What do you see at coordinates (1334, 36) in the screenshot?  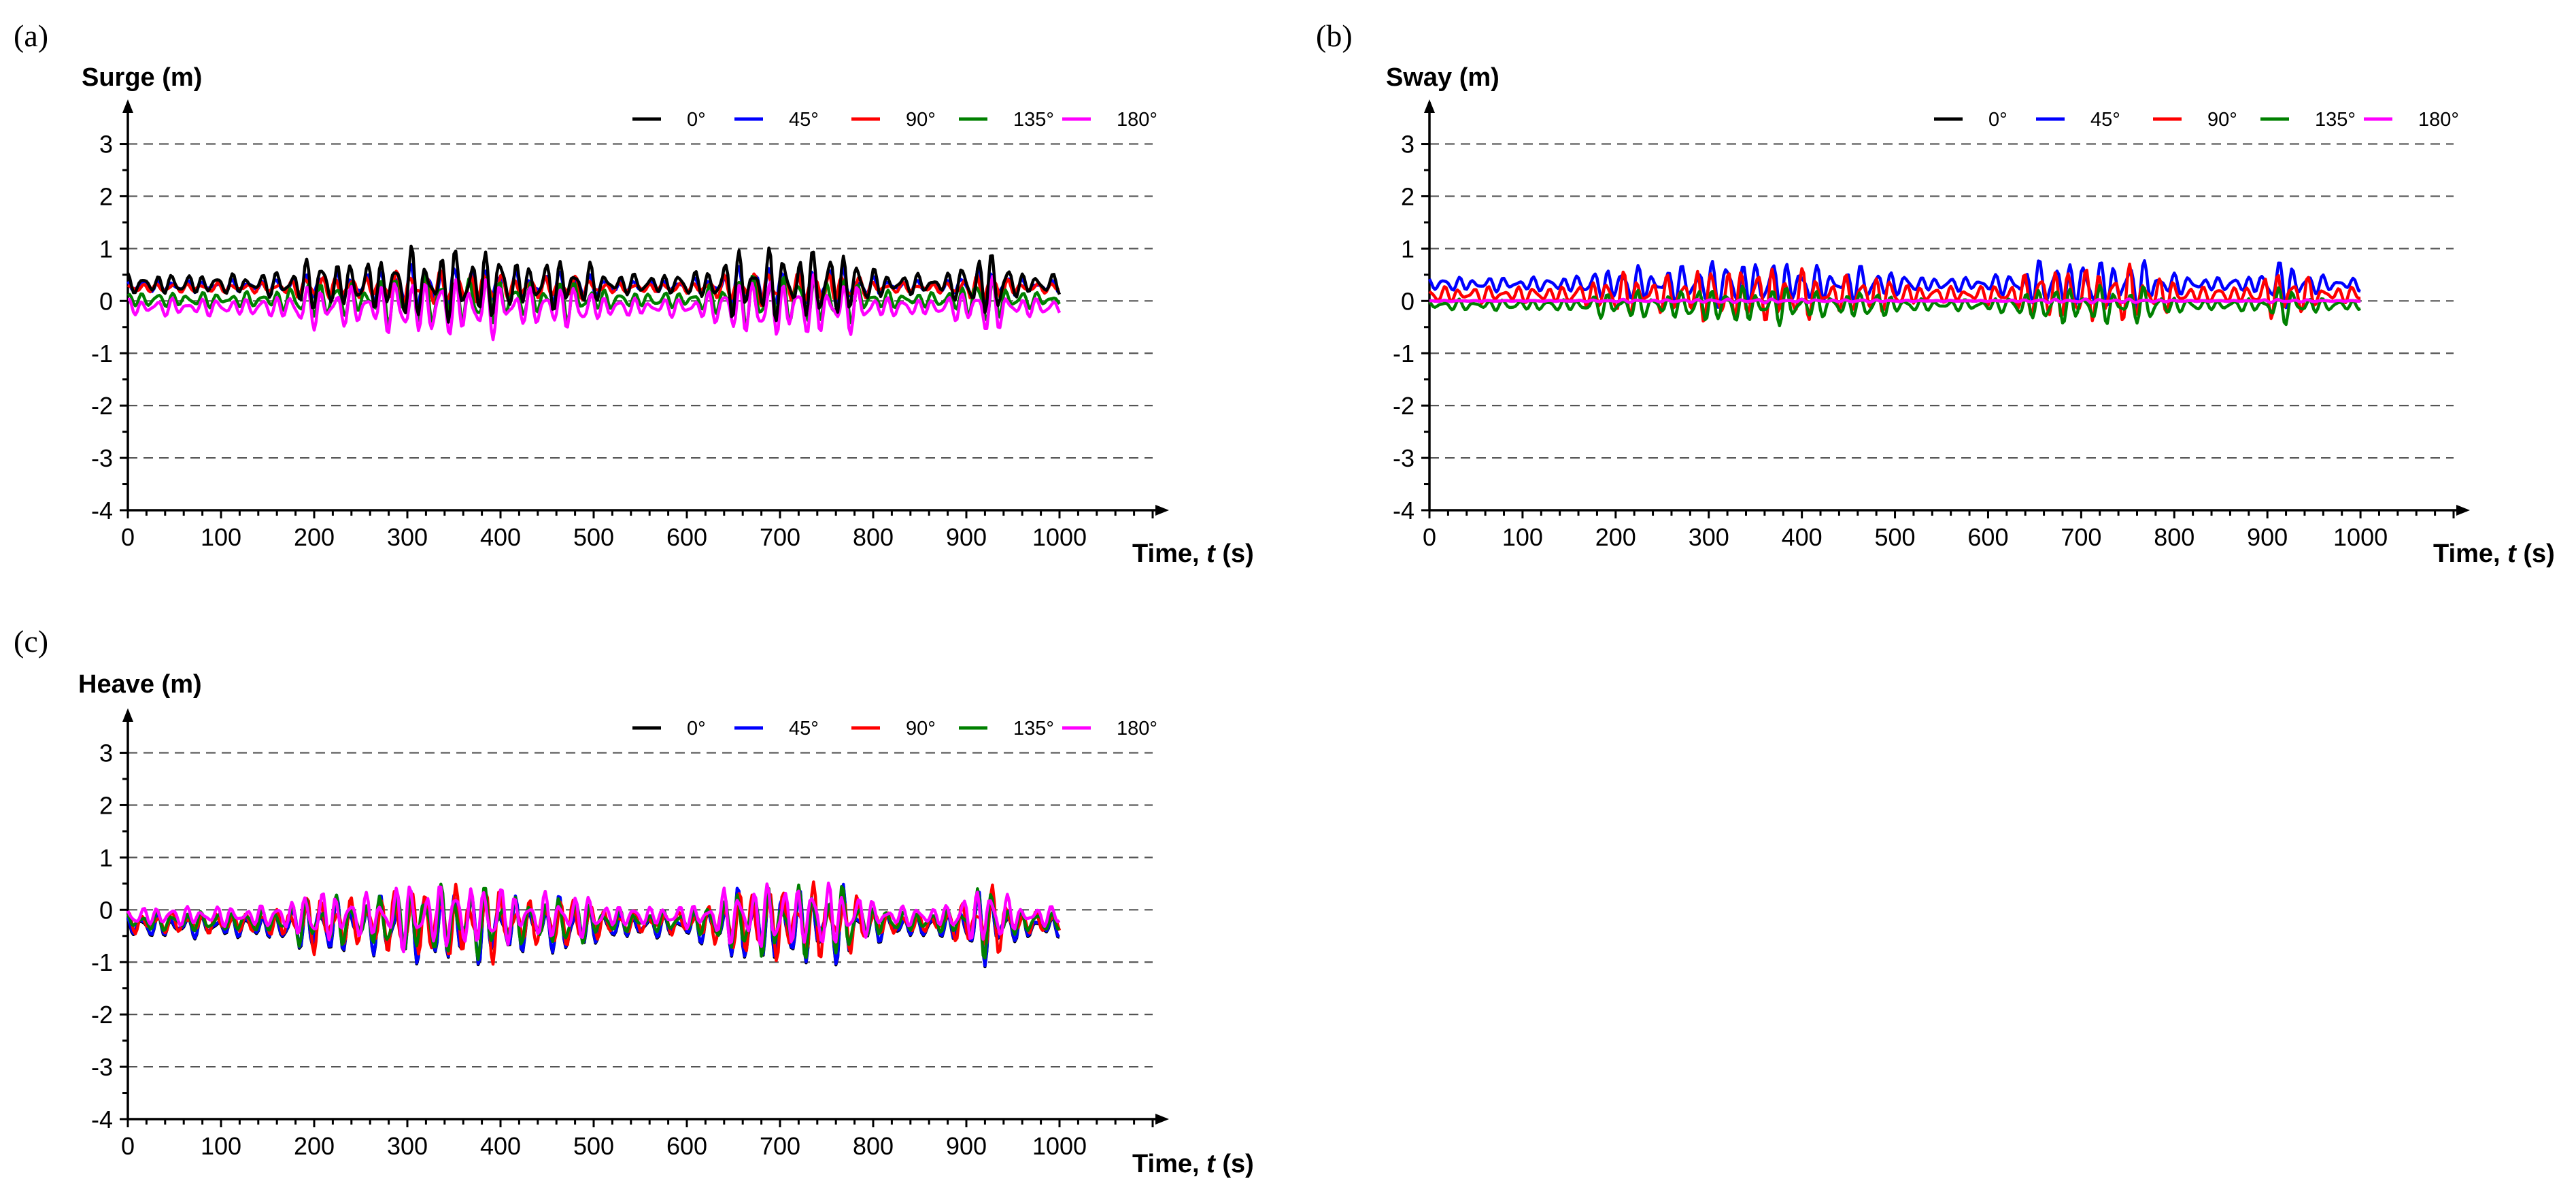 I see `panel-letter: (b)` at bounding box center [1334, 36].